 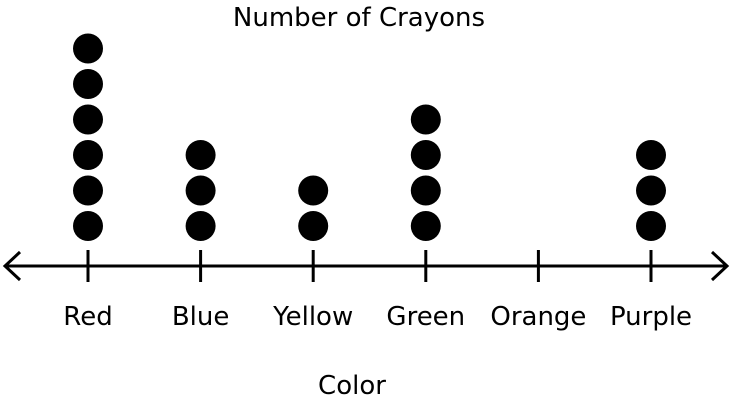 I want to click on tick-label-green: Green, so click(x=425, y=317).